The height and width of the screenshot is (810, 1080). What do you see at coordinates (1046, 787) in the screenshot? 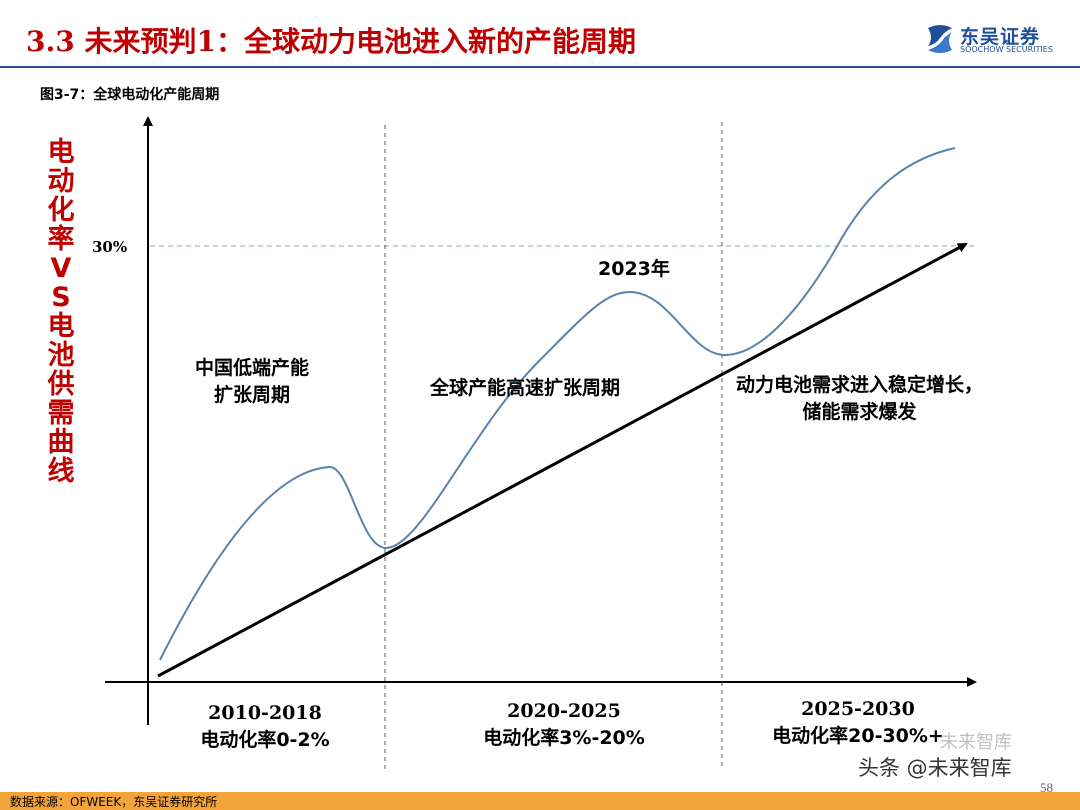
I see `page-number: 58` at bounding box center [1046, 787].